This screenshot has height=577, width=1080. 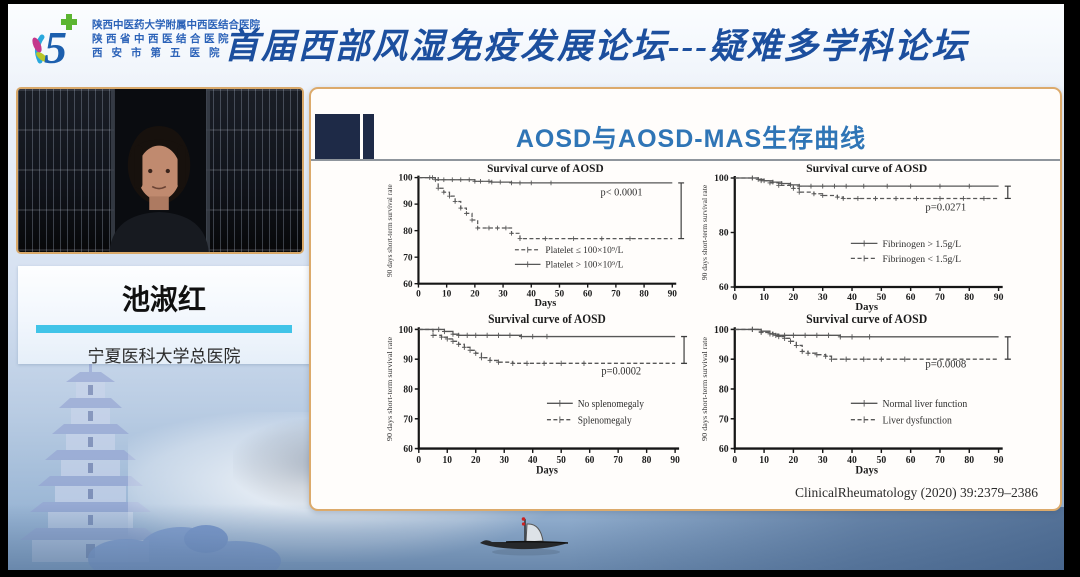 What do you see at coordinates (584, 251) in the screenshot?
I see `svg-text: Platelet ≤ 100×10⁹/L` at bounding box center [584, 251].